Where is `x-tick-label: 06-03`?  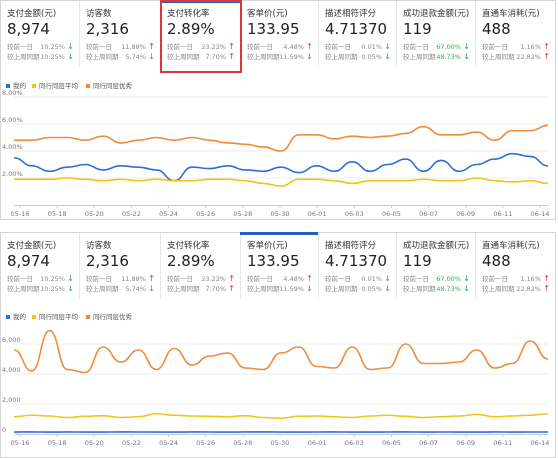
x-tick-label: 06-03 is located at coordinates (354, 214).